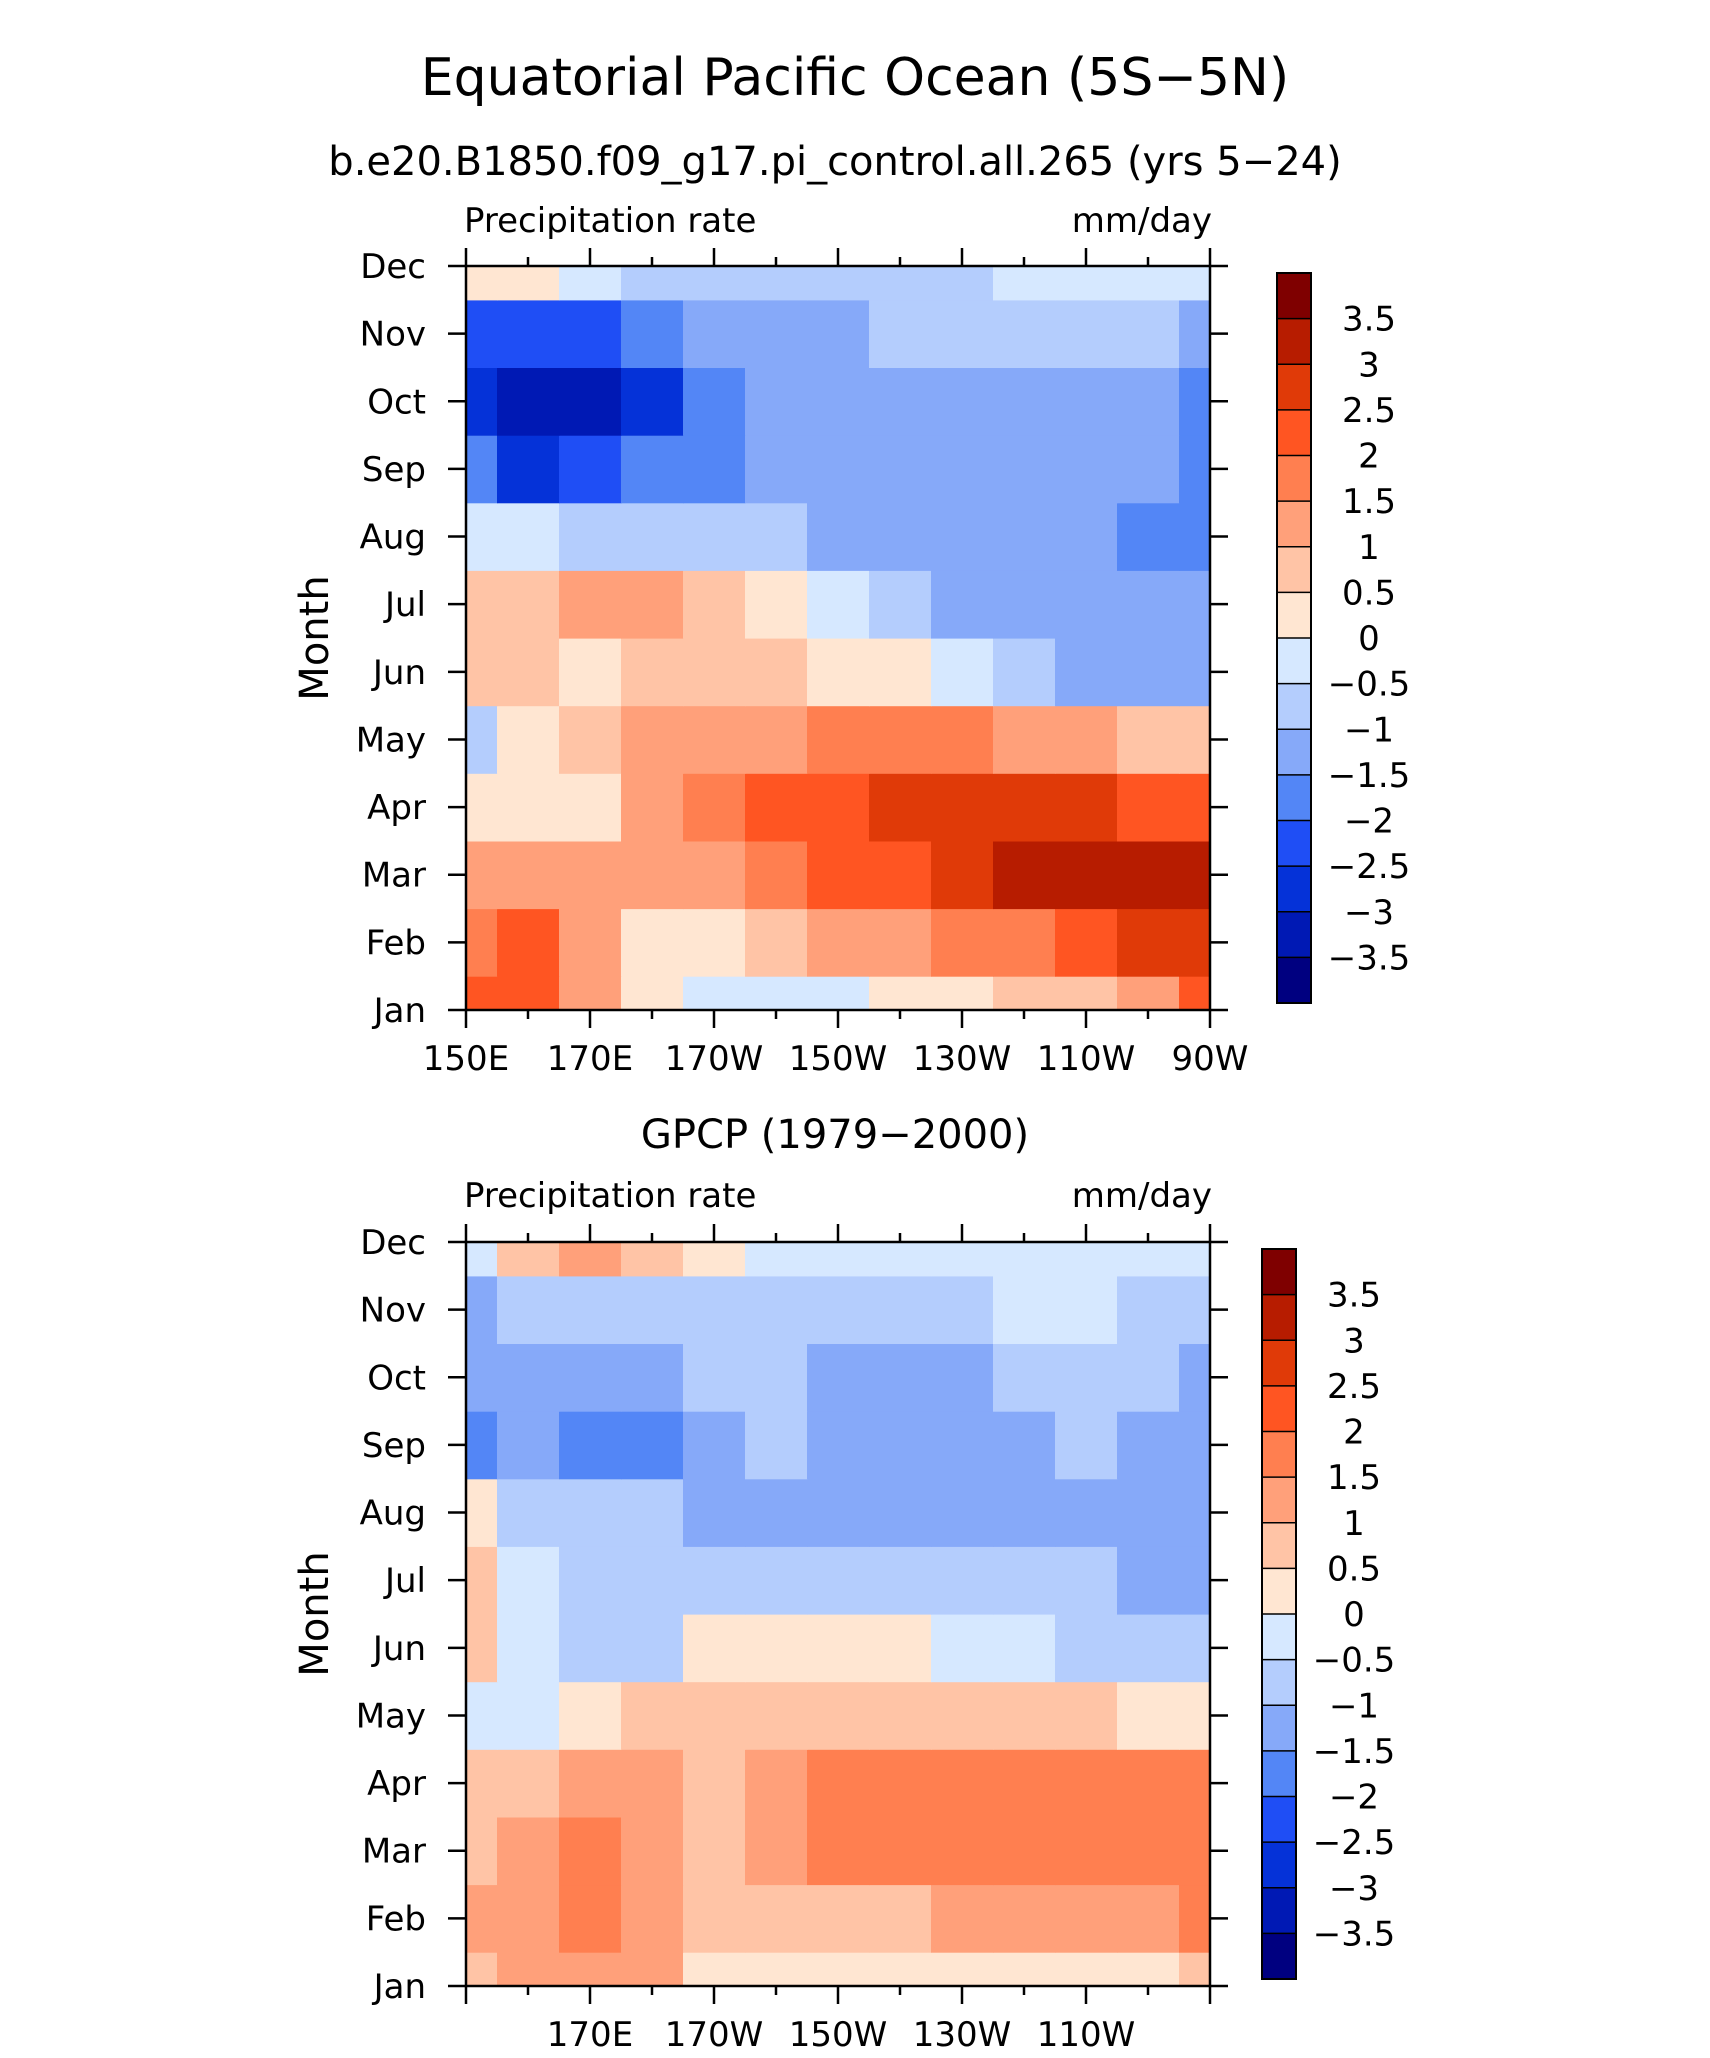 The width and height of the screenshot is (1710, 2058). Describe the element at coordinates (1369, 548) in the screenshot. I see `colorbar-label: 1` at that location.